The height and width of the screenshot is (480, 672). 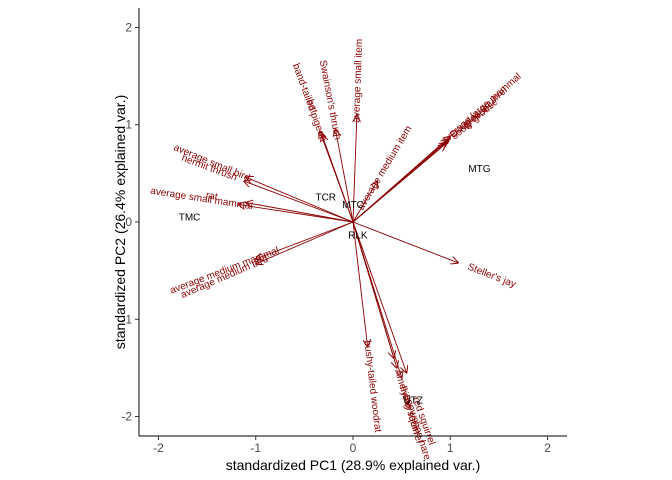 What do you see at coordinates (255, 448) in the screenshot?
I see `x-tick-label: -1` at bounding box center [255, 448].